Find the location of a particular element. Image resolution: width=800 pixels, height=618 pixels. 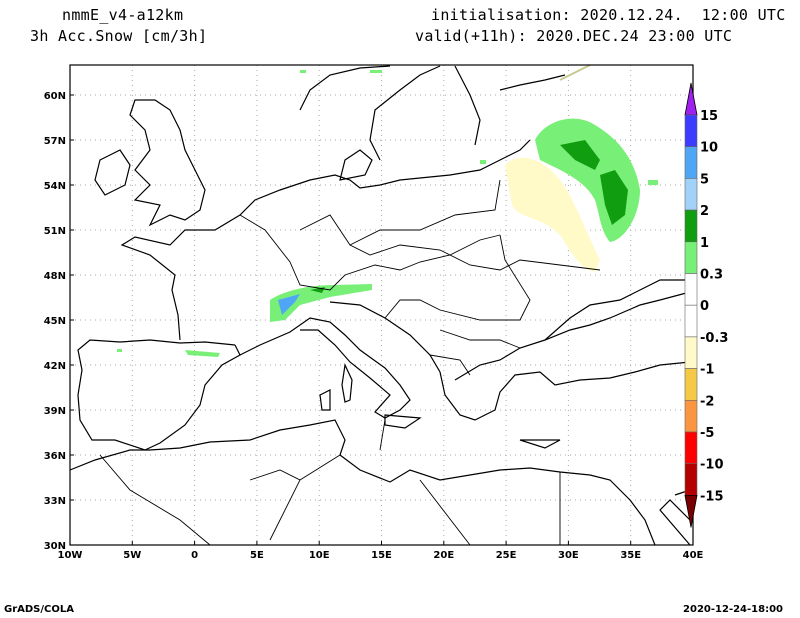

lon-tick-label: 10W is located at coordinates (70, 555).